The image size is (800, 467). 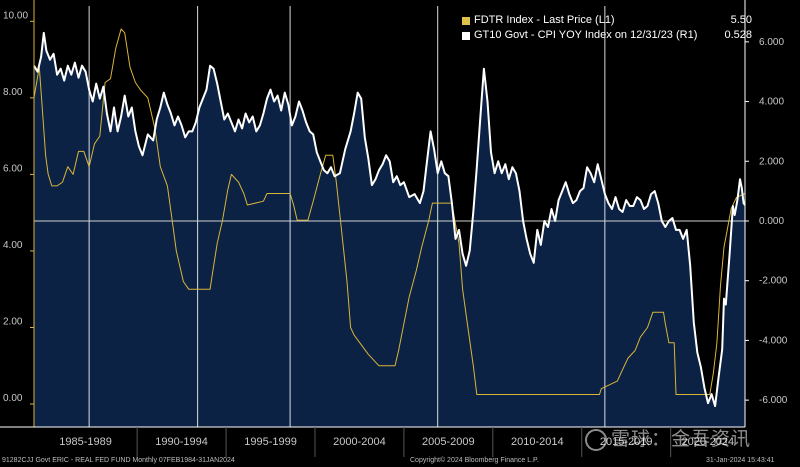 I want to click on legend-swatch-gt10, so click(x=466, y=35).